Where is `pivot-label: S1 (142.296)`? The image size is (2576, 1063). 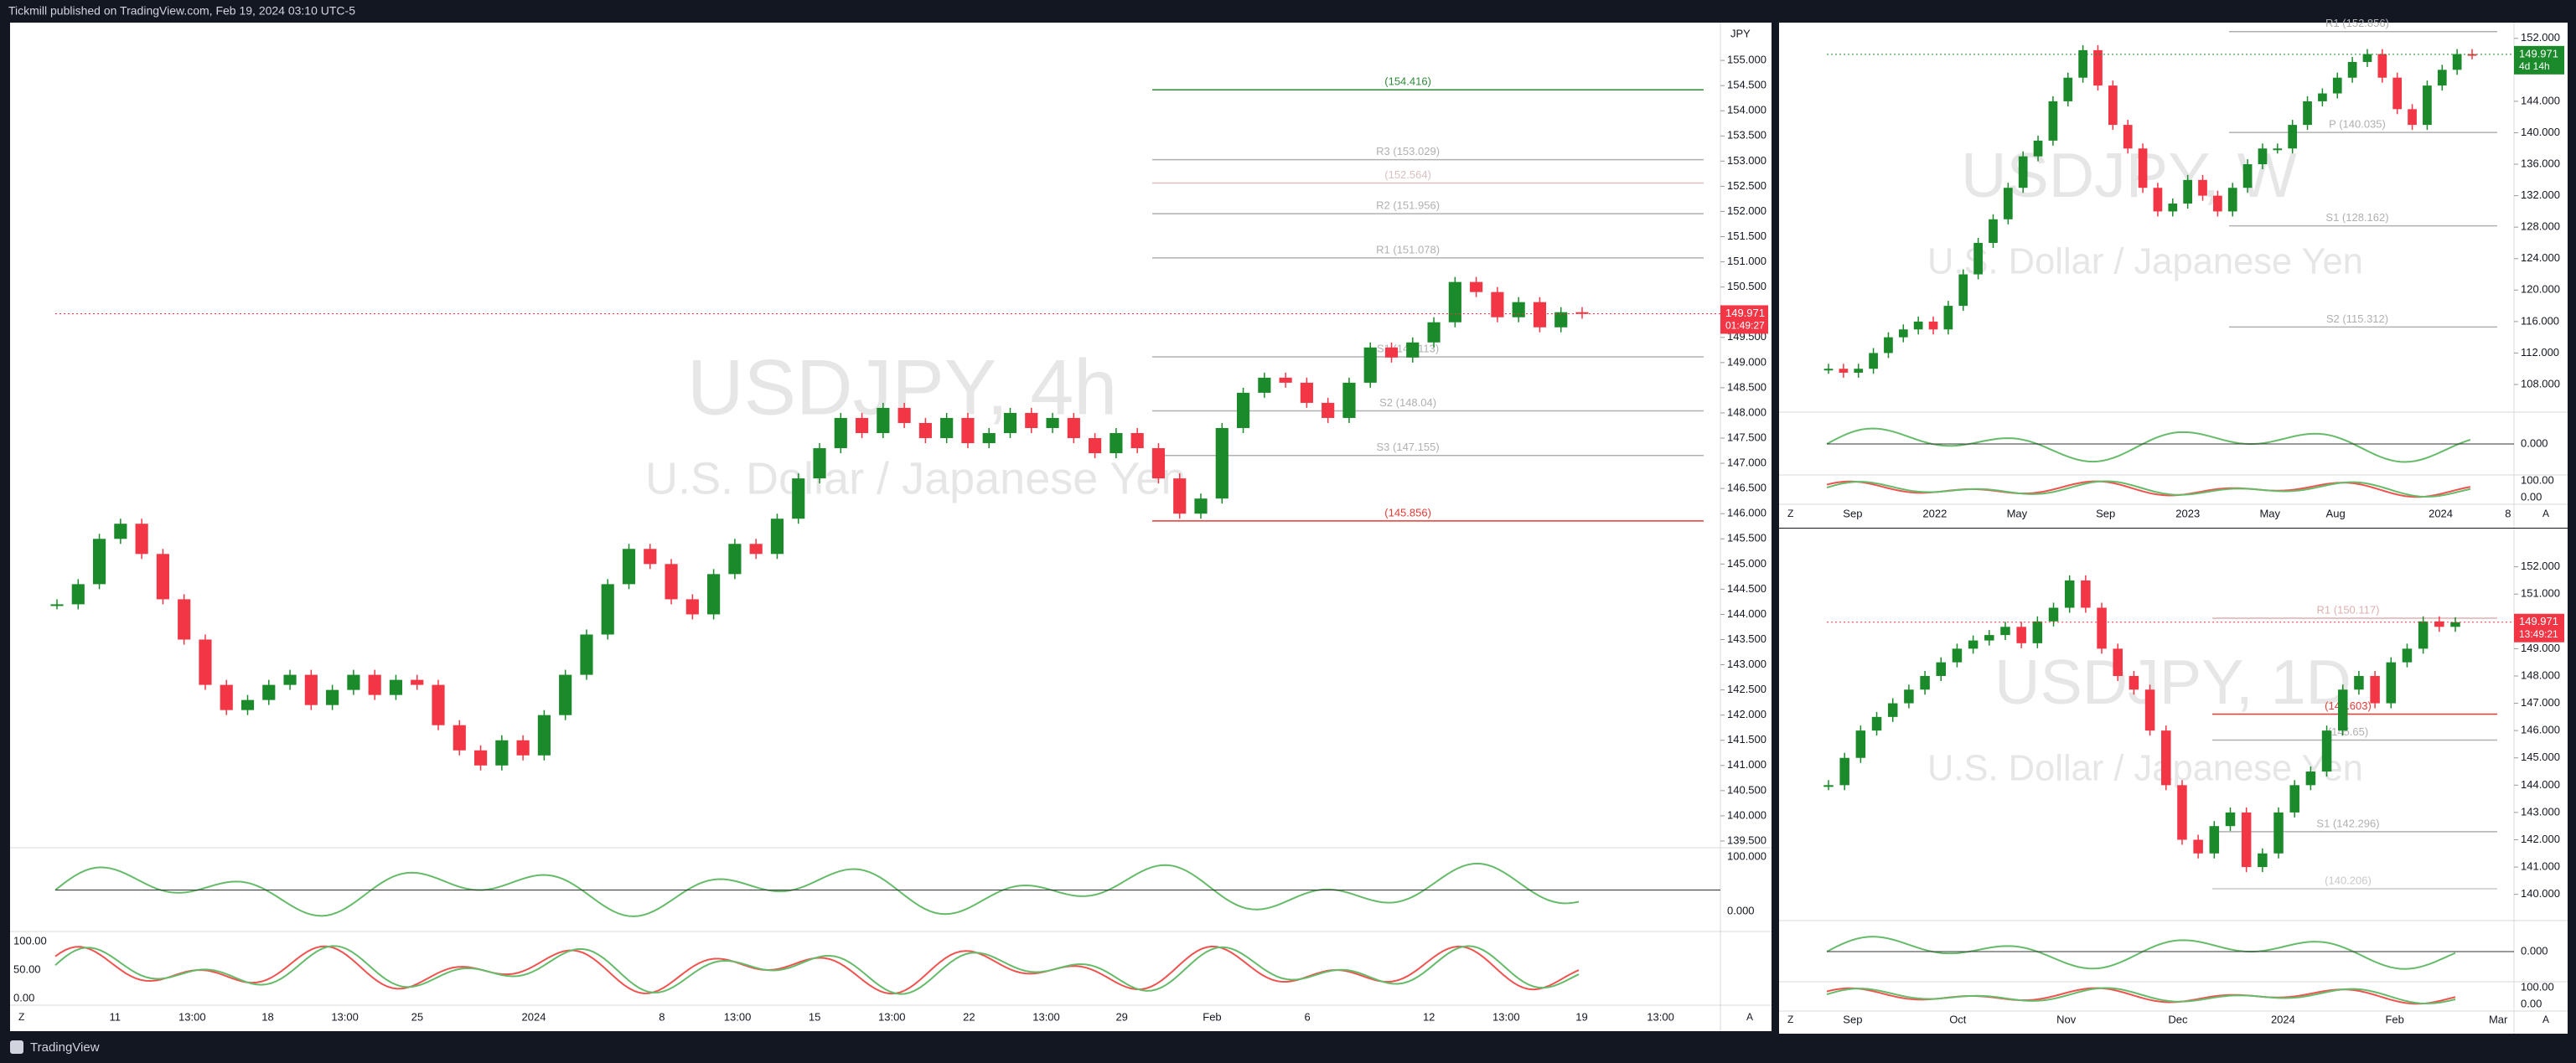 pivot-label: S1 (142.296) is located at coordinates (2347, 823).